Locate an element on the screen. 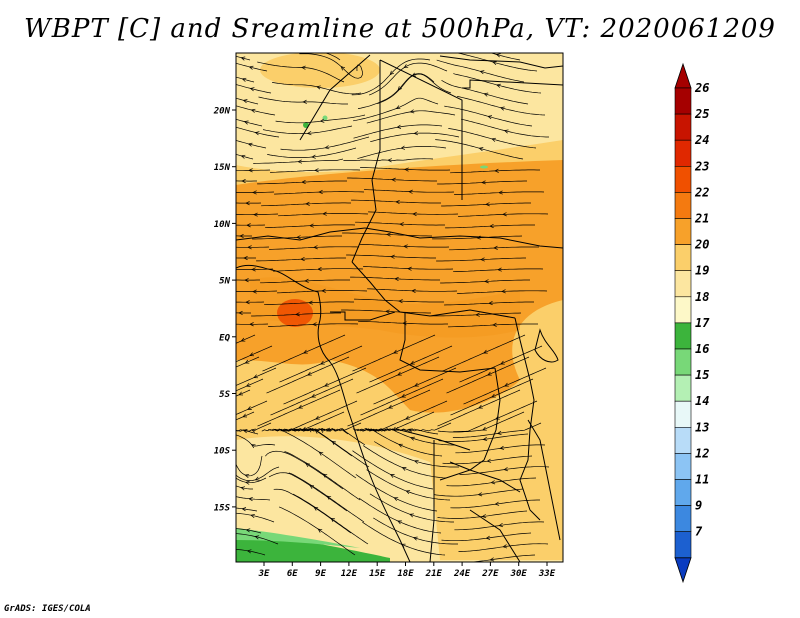  lat-tick-label: 5S is located at coordinates (224, 395).